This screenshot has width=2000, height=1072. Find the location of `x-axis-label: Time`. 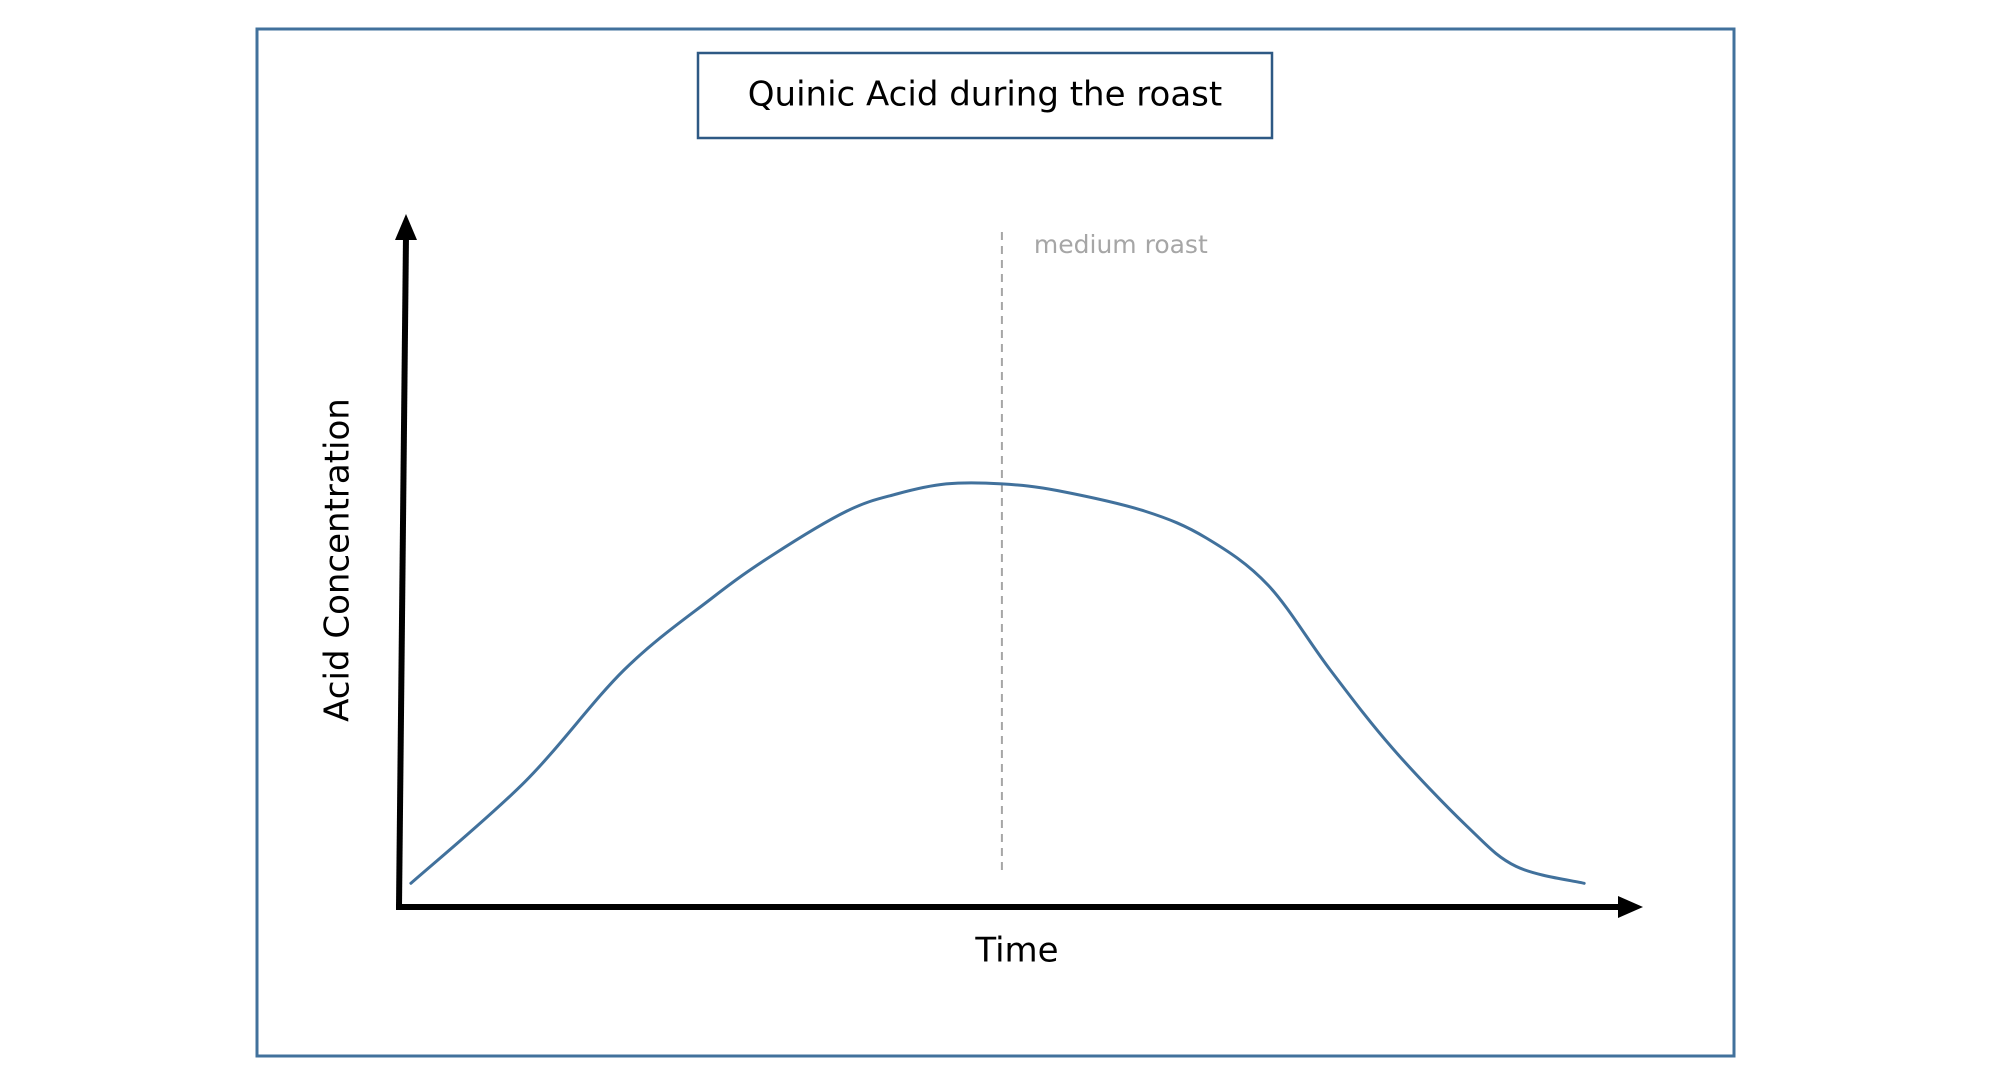

x-axis-label: Time is located at coordinates (1016, 951).